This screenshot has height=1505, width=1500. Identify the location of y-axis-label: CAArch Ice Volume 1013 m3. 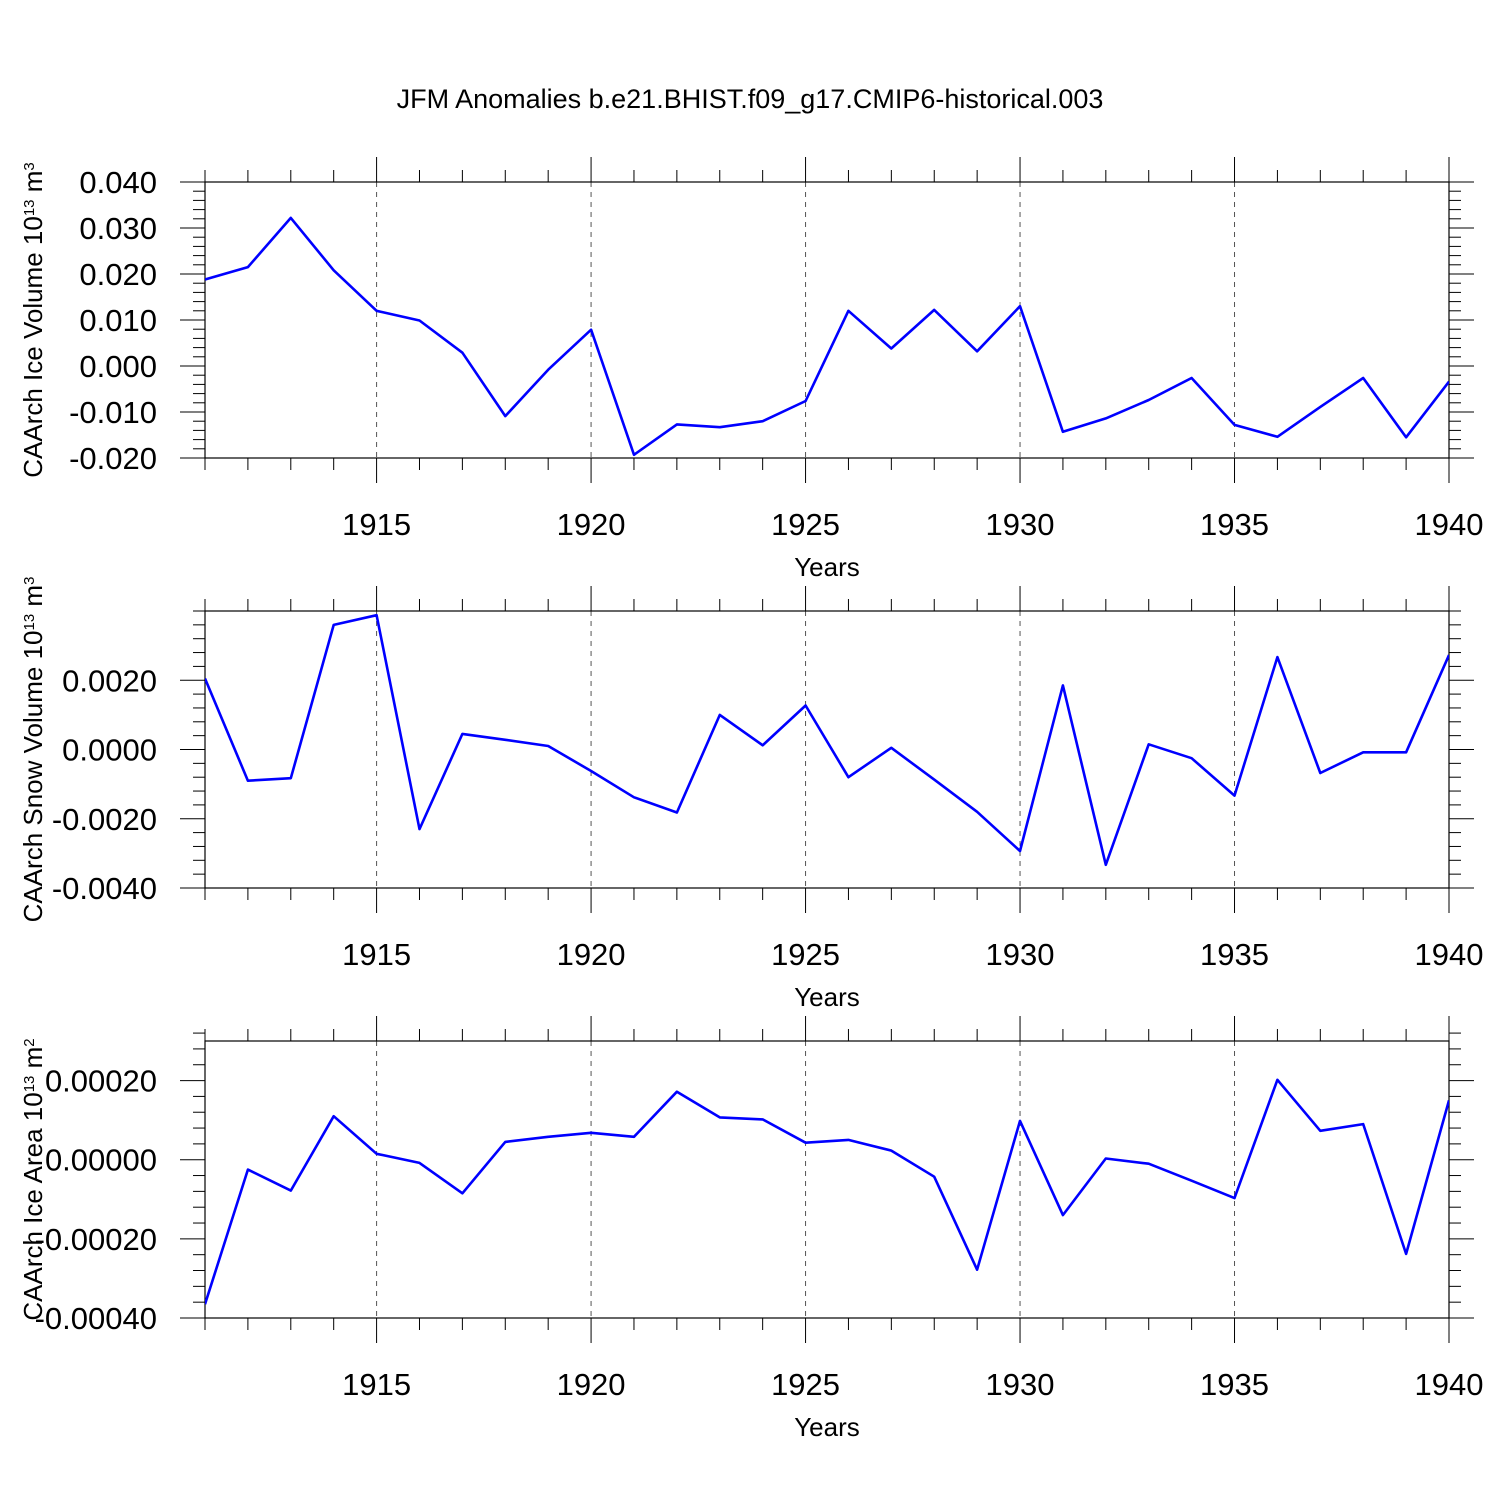
(33, 320).